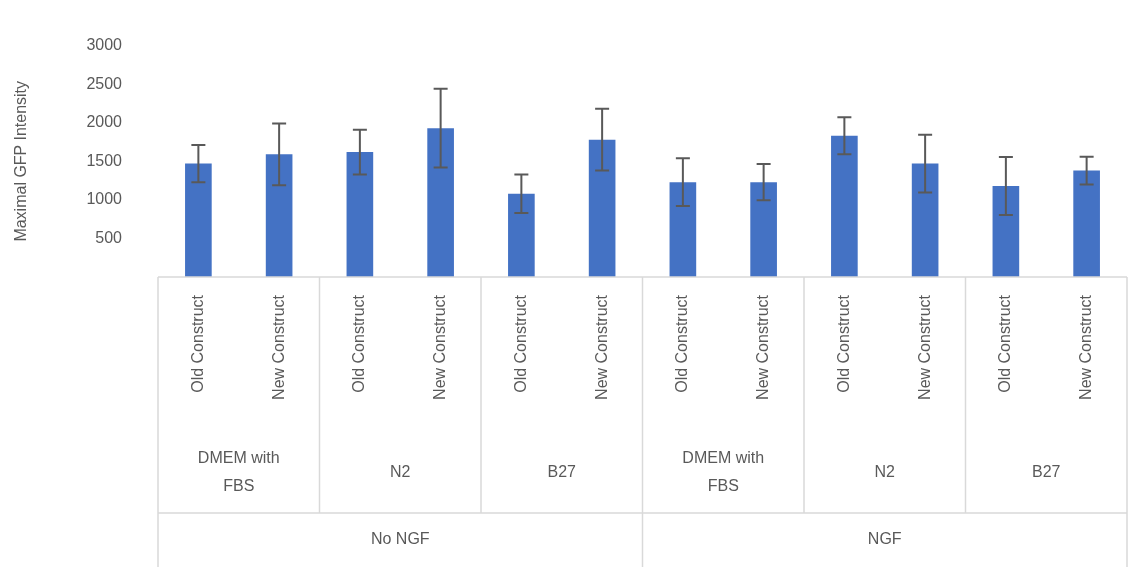 The image size is (1147, 577). What do you see at coordinates (400, 539) in the screenshot?
I see `text: No NGF` at bounding box center [400, 539].